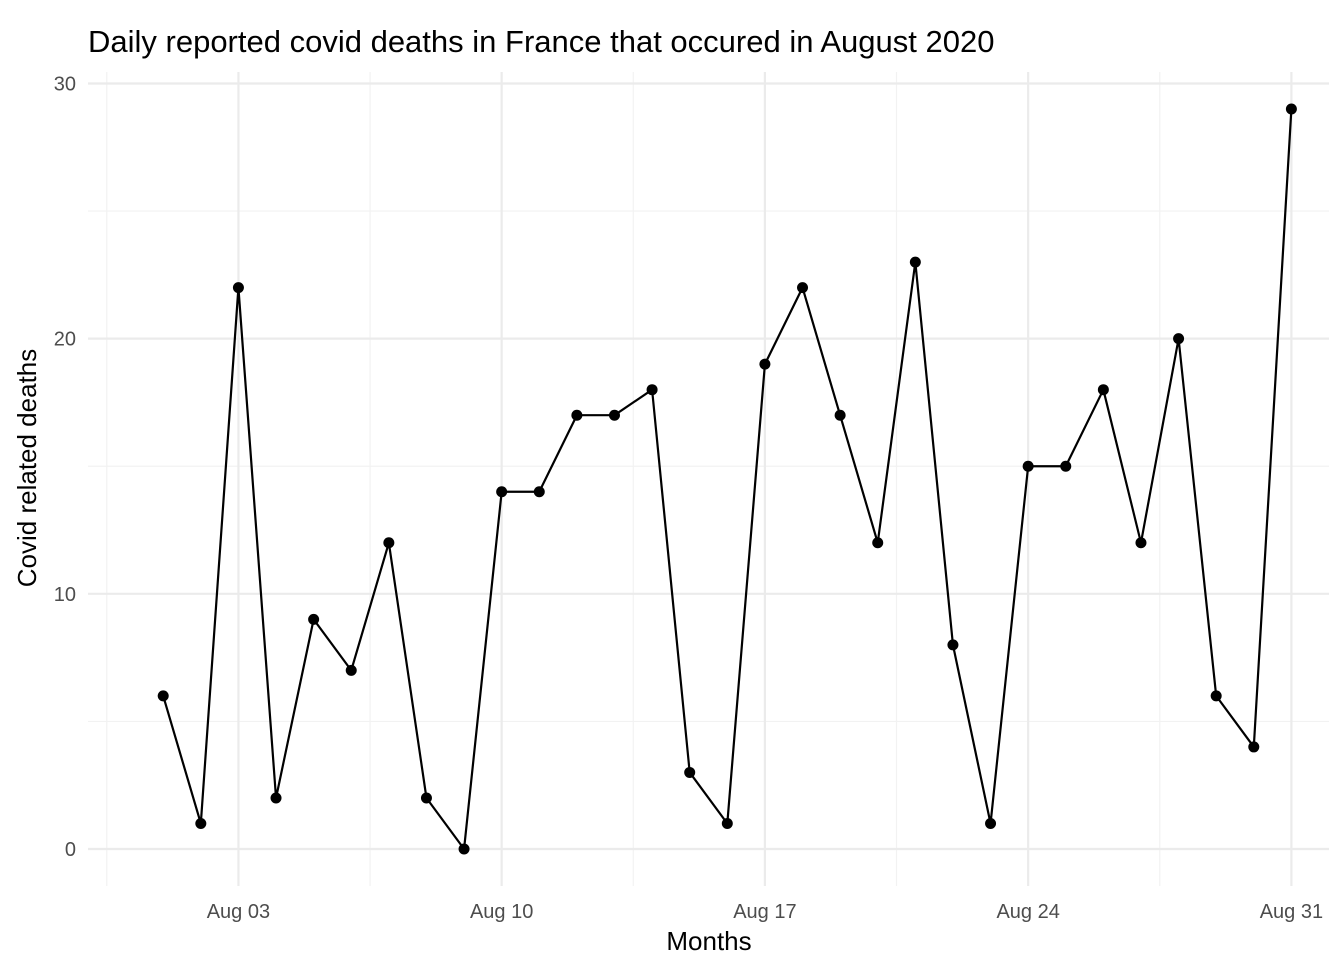  Describe the element at coordinates (65, 84) in the screenshot. I see `y-tick-label: 30` at that location.